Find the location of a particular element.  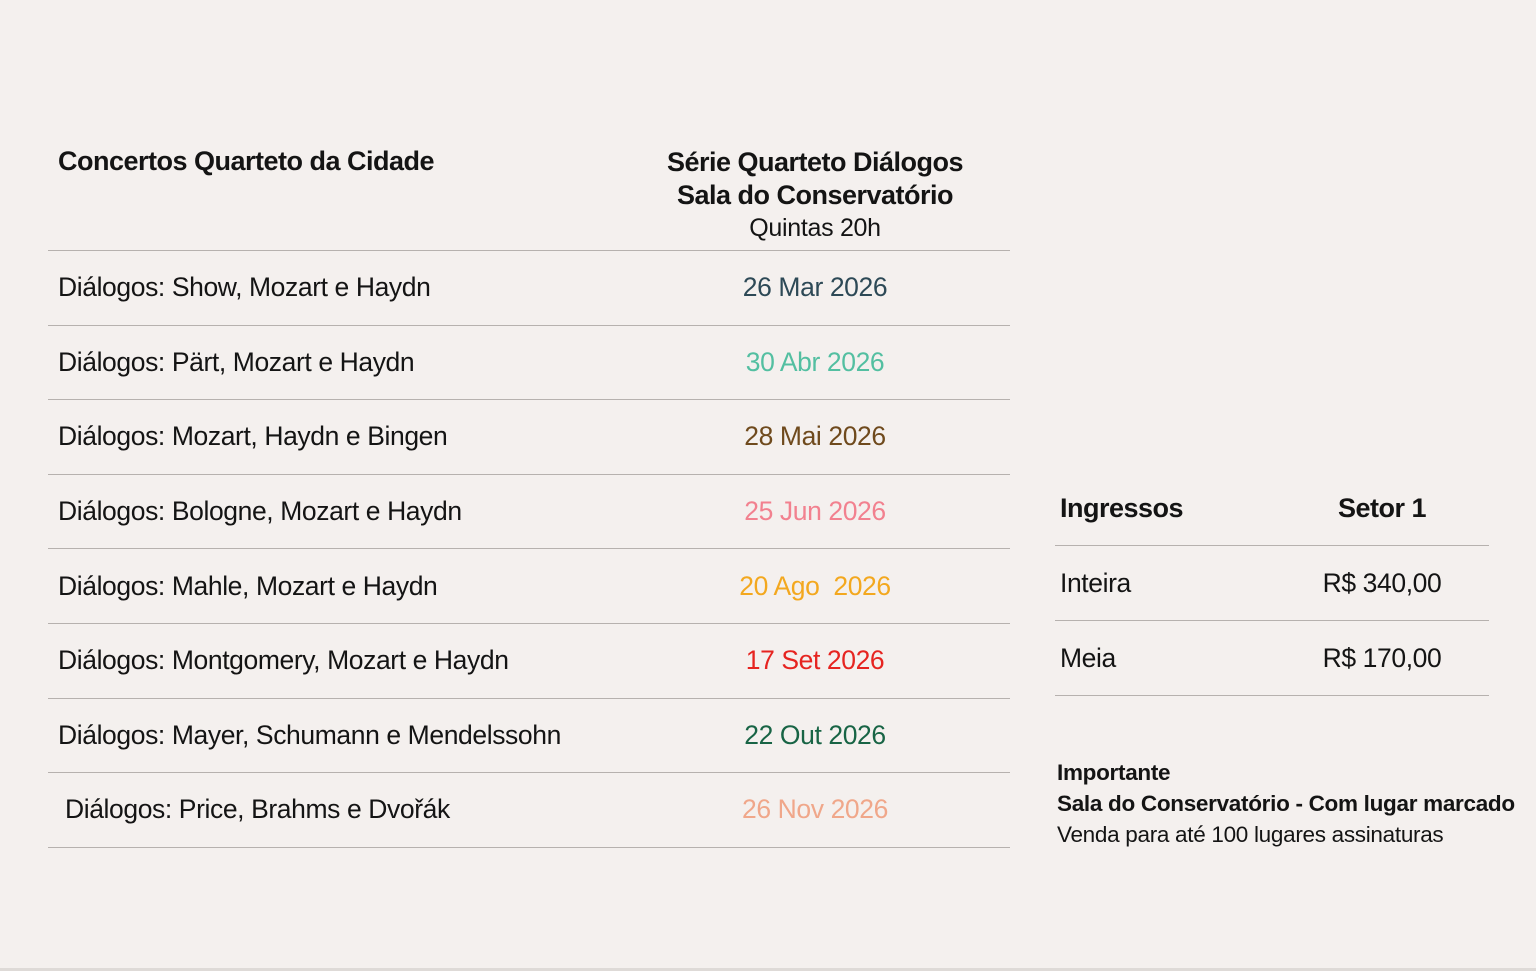

tickets-title: Ingressos is located at coordinates (1122, 508).